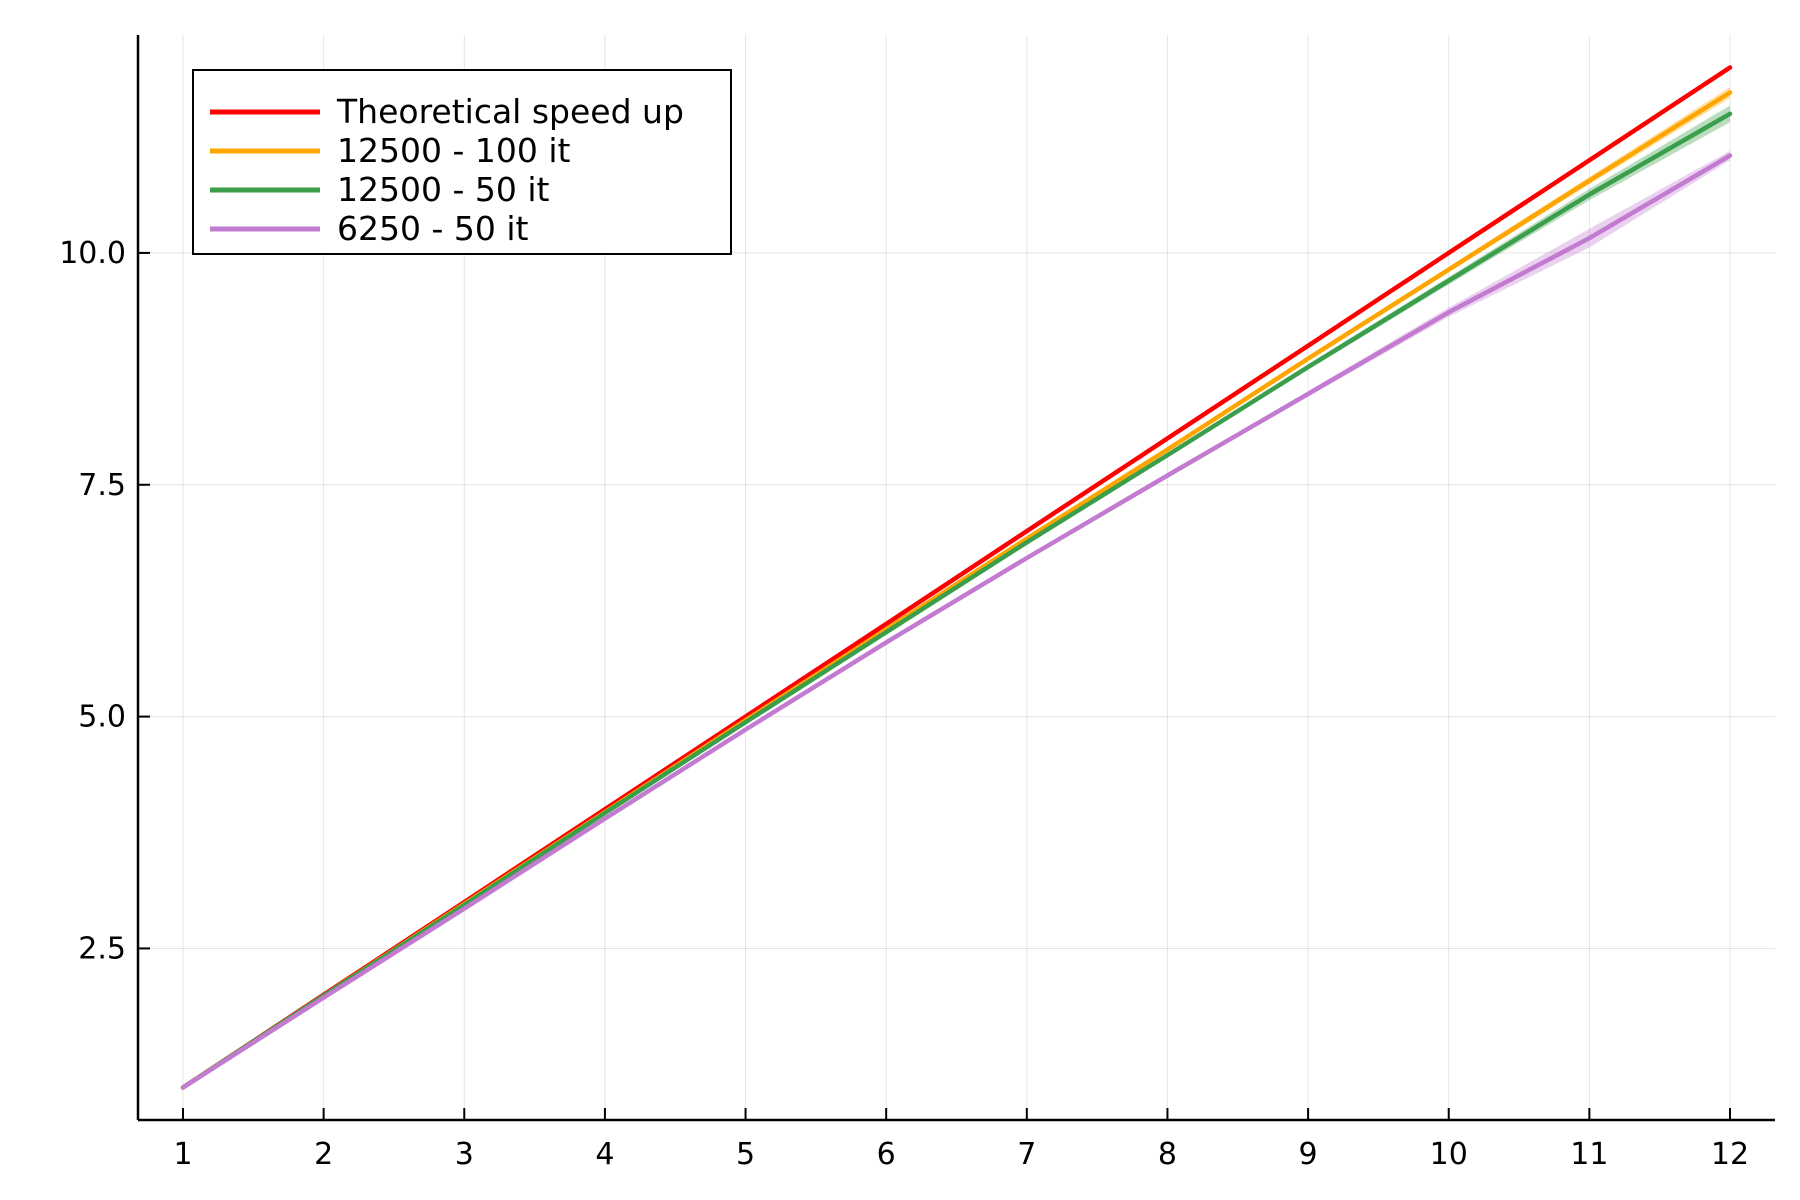  I want to click on legend-label: 12500 - 50 it, so click(443, 189).